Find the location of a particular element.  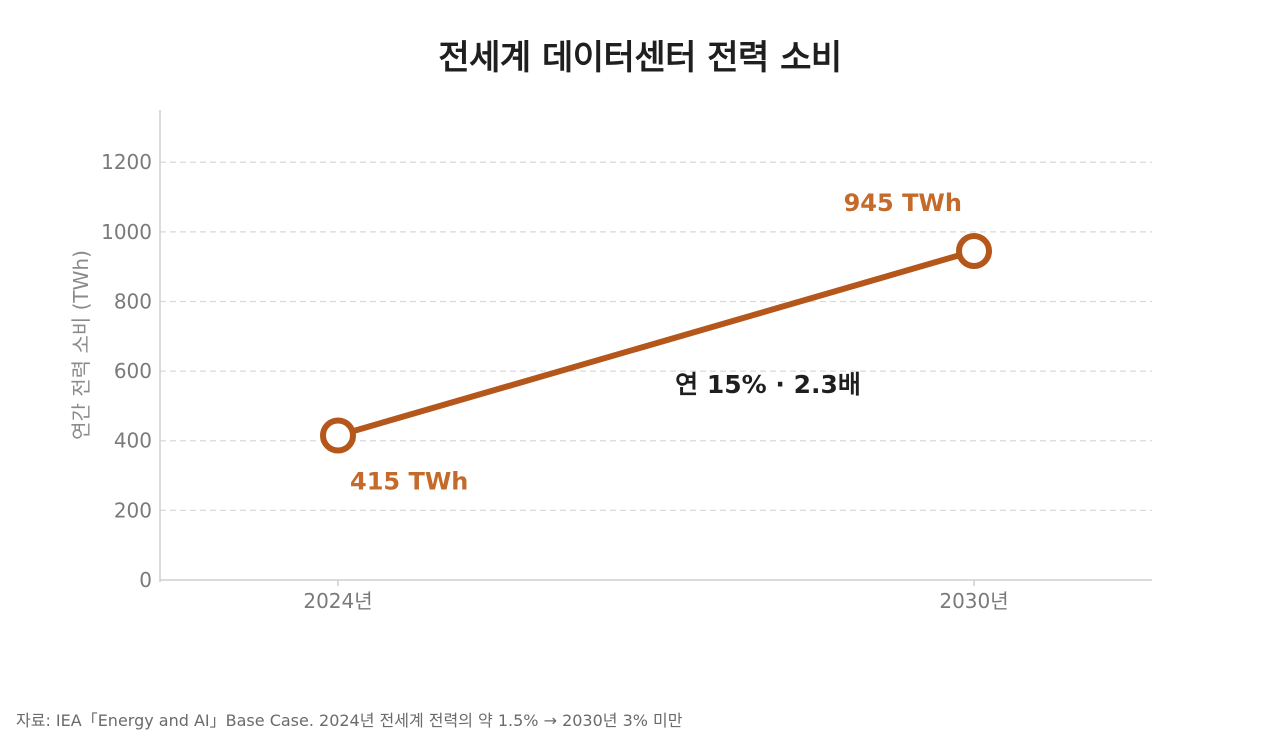

y-tick-labels: 0 200 400 600 800 1000 1200 is located at coordinates (126, 371).